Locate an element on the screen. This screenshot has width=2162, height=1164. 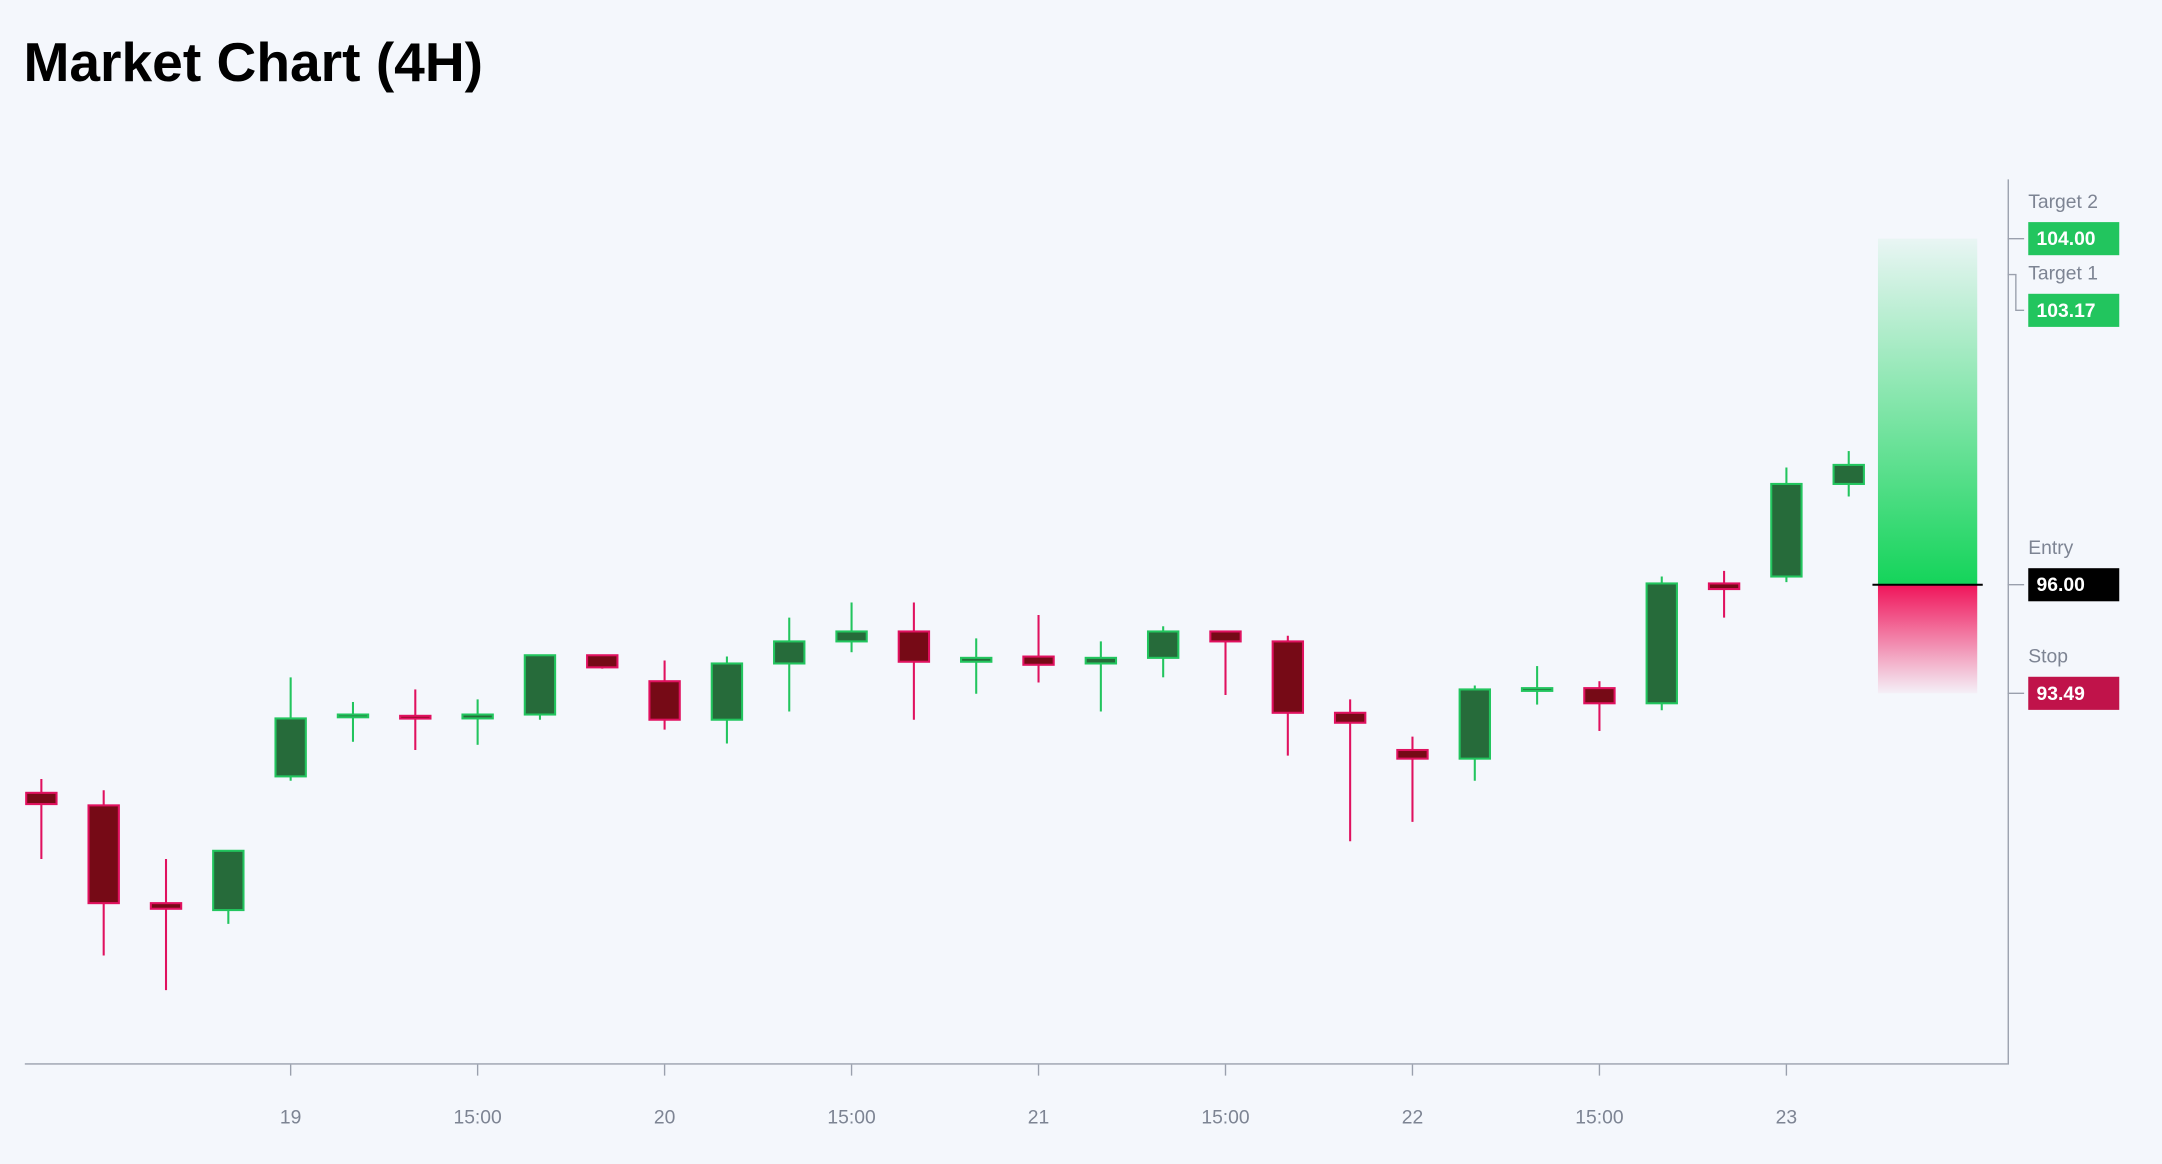
level-name: Target 1 is located at coordinates (2063, 274).